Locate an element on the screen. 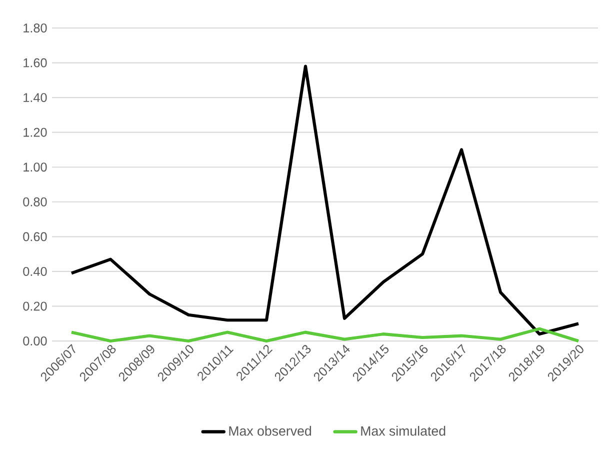  y-tick-label: 0.80 is located at coordinates (35, 201).